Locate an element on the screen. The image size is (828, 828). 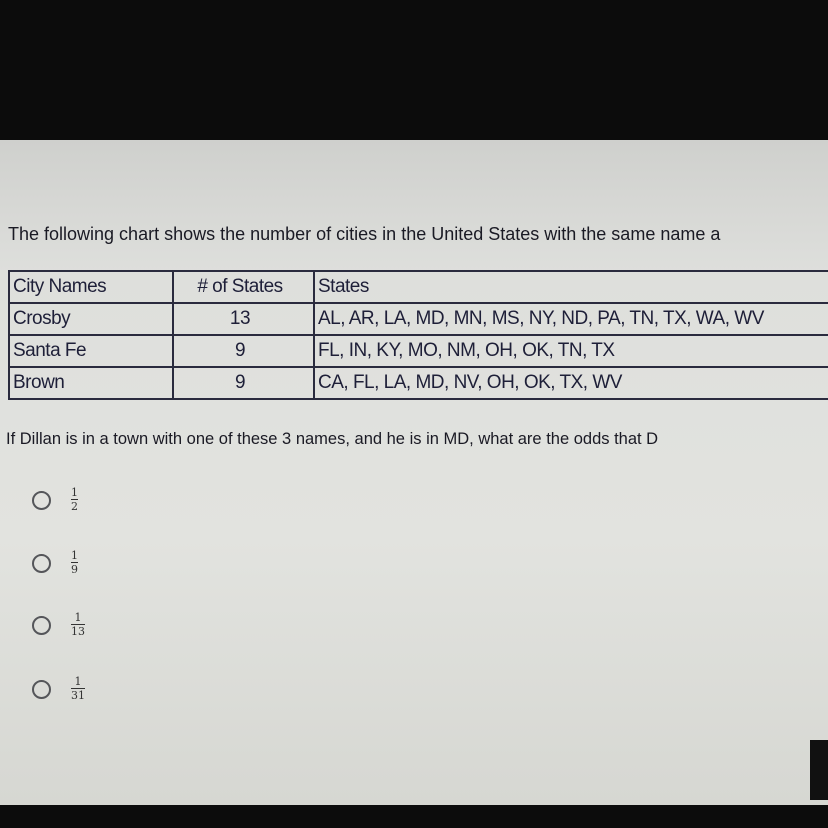
screen-corner-bezel is located at coordinates (819, 770).